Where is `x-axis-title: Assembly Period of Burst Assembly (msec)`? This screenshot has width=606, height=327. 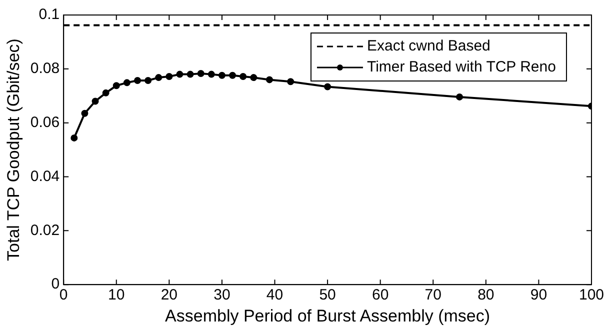 x-axis-title: Assembly Period of Burst Assembly (msec) is located at coordinates (327, 316).